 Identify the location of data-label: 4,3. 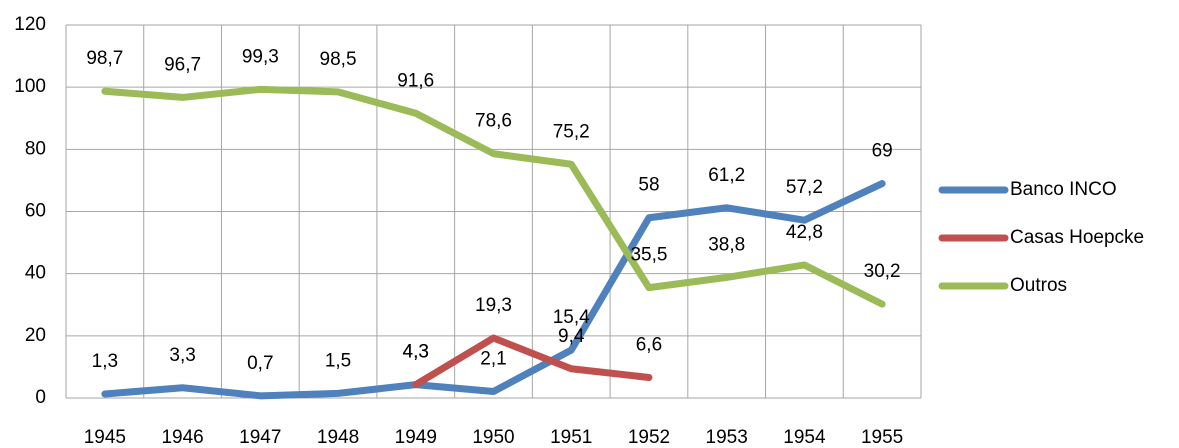
(416, 352).